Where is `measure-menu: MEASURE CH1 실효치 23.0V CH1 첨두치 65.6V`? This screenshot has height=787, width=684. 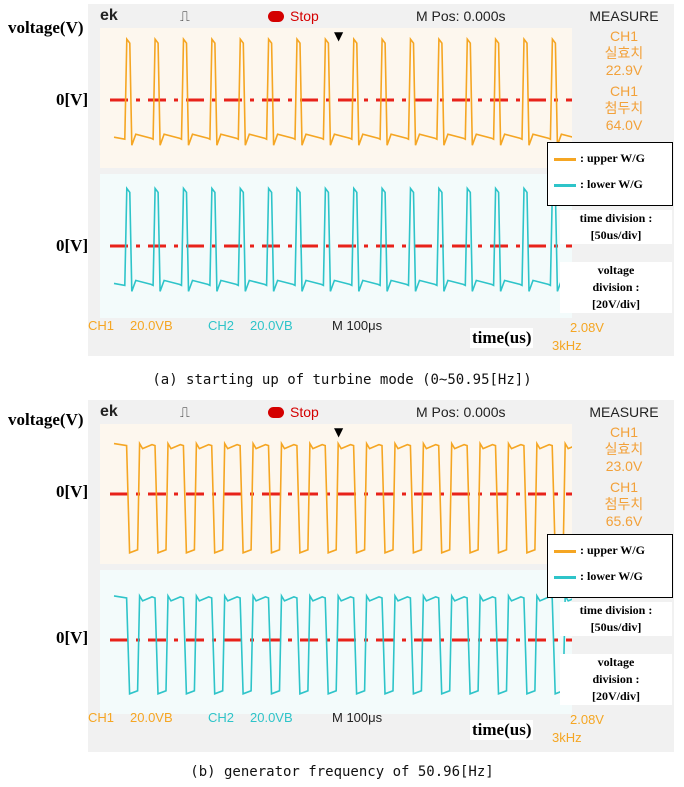 measure-menu: MEASURE CH1 실효치 23.0V CH1 첨두치 65.6V is located at coordinates (624, 467).